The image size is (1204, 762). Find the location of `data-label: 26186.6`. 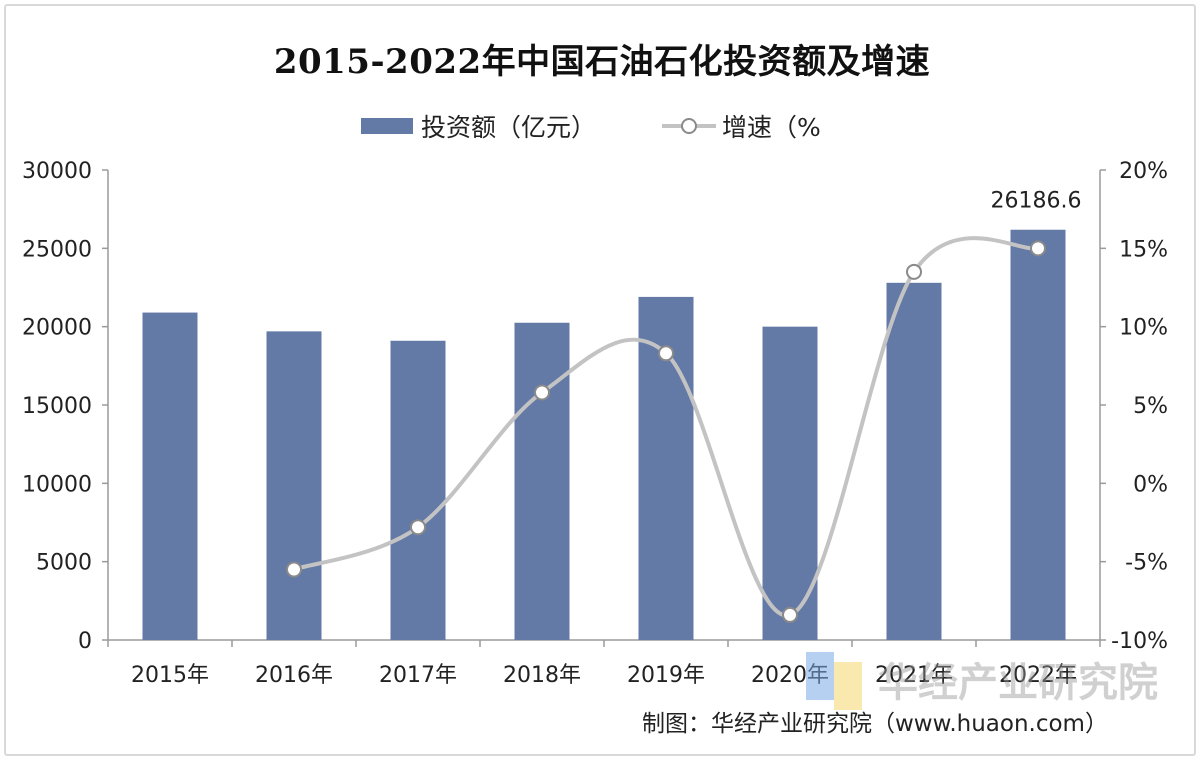

data-label: 26186.6 is located at coordinates (1036, 201).